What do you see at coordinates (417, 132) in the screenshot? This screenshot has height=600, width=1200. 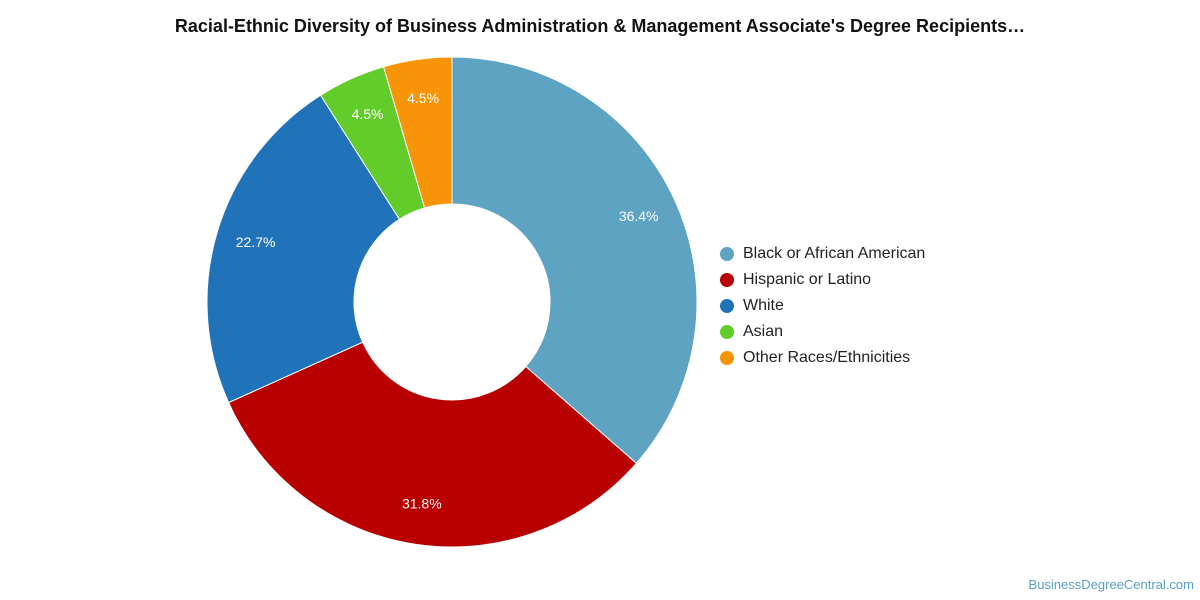 I see `donut-slice-other-races-ethnicities` at bounding box center [417, 132].